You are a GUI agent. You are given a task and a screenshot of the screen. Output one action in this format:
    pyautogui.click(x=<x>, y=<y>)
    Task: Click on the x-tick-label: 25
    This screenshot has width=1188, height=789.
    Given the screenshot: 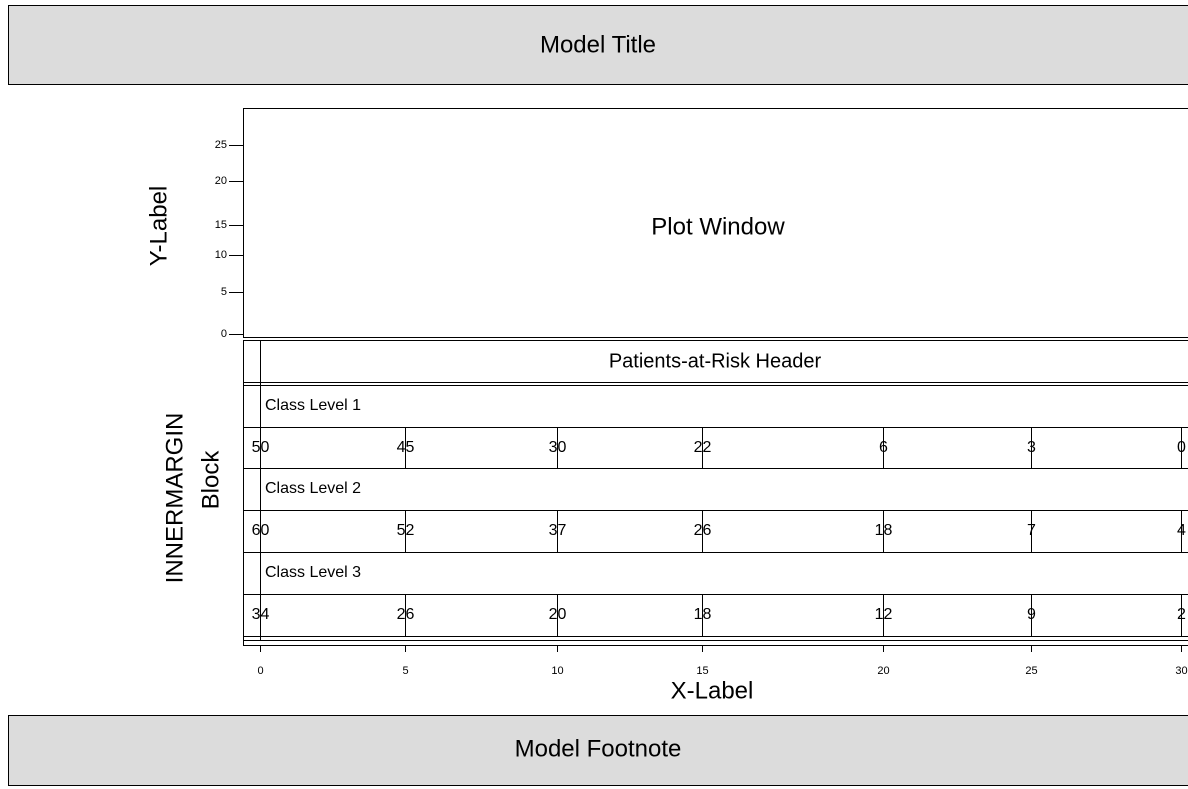 What is the action you would take?
    pyautogui.click(x=1031, y=671)
    